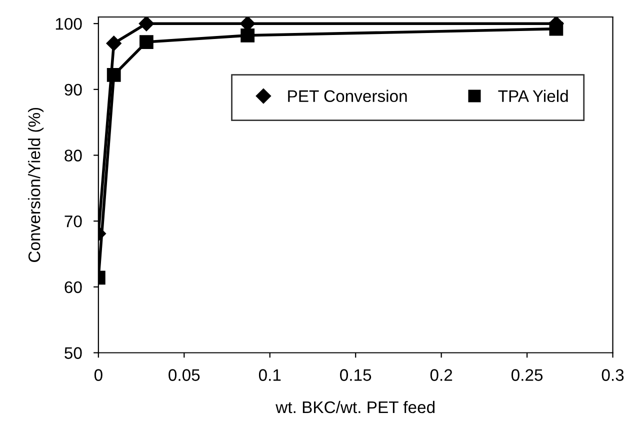 The image size is (635, 425). Describe the element at coordinates (533, 96) in the screenshot. I see `legend-label: TPA Yield` at that location.